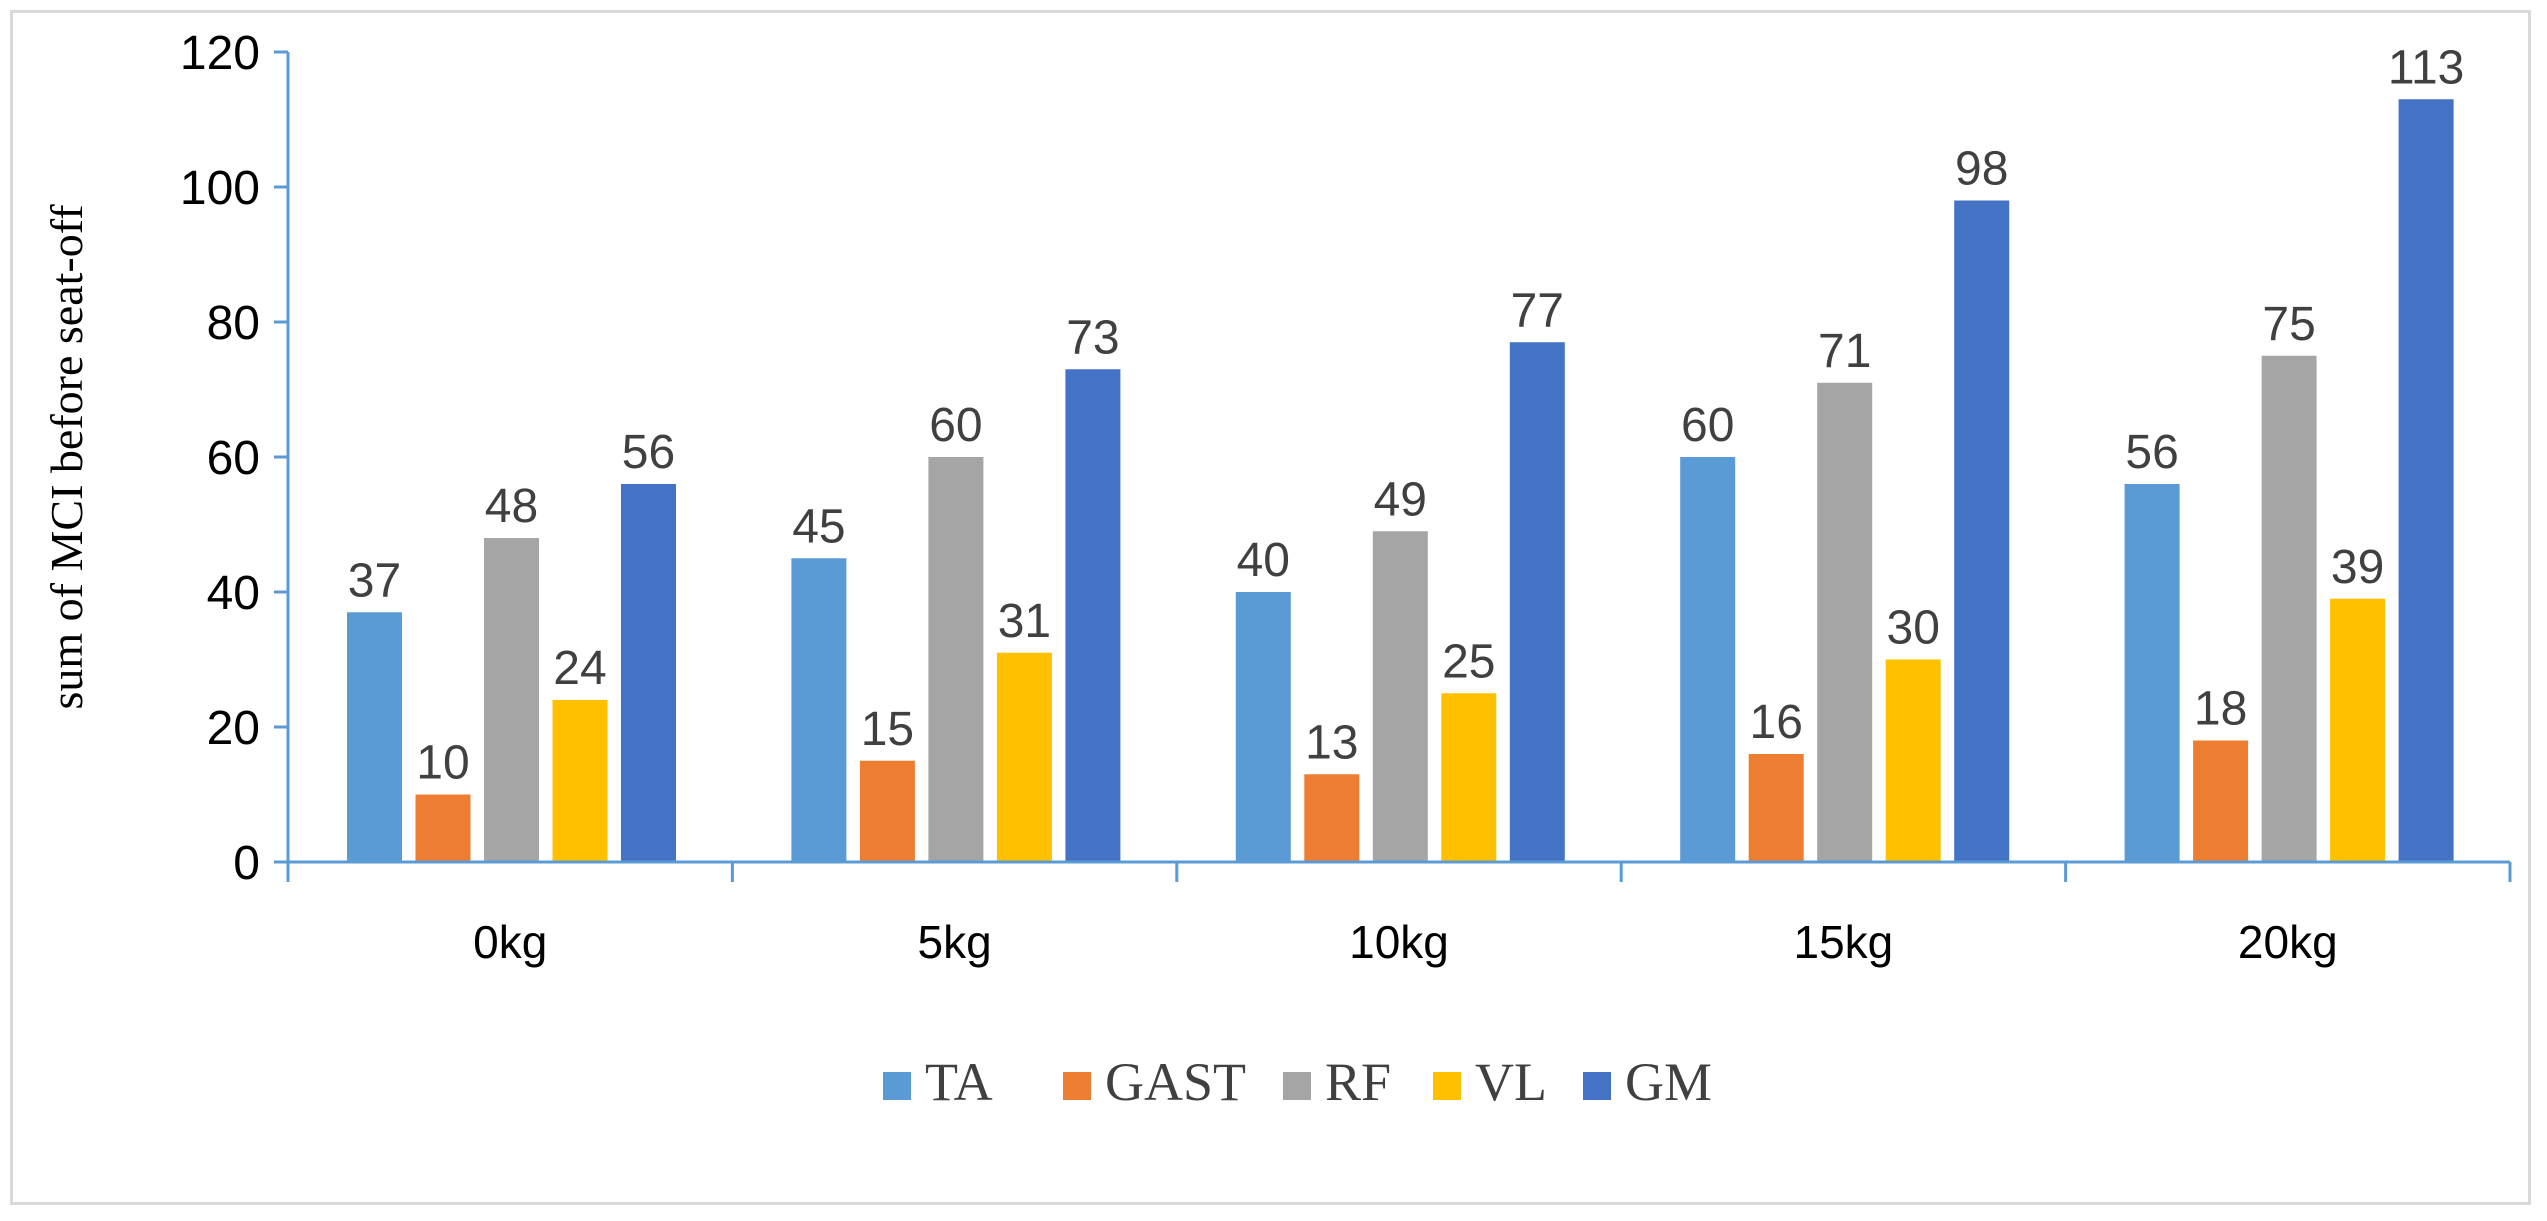 This screenshot has width=2547, height=1221. Describe the element at coordinates (233, 593) in the screenshot. I see `y-tick-label: 40` at that location.